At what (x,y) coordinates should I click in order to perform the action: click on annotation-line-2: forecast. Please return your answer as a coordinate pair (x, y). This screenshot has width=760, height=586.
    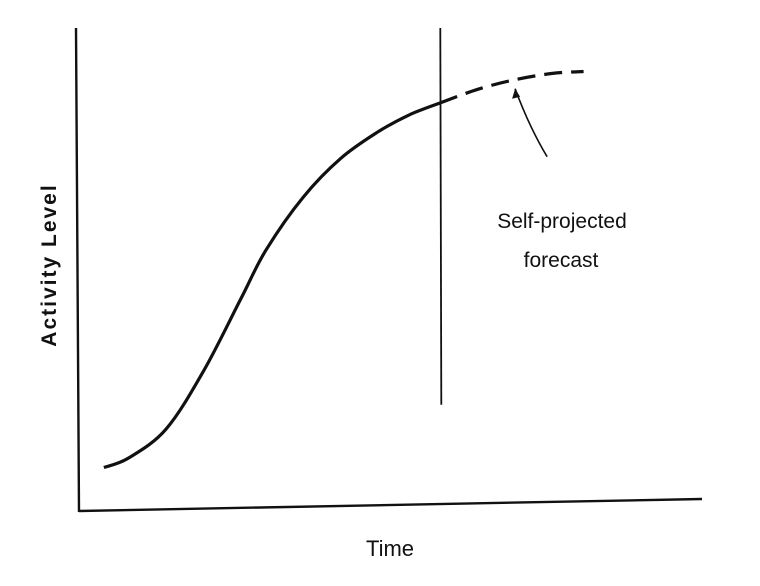
    Looking at the image, I should click on (561, 260).